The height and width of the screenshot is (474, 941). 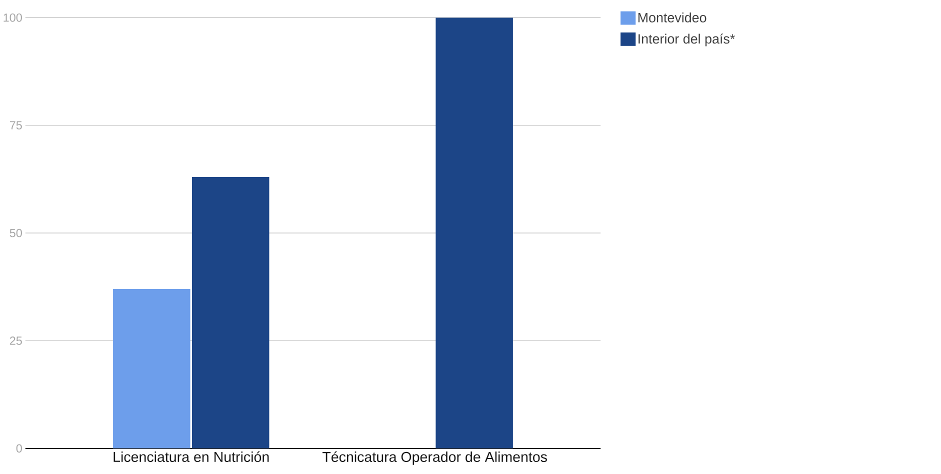 I want to click on y-tick-label: 75, so click(x=16, y=125).